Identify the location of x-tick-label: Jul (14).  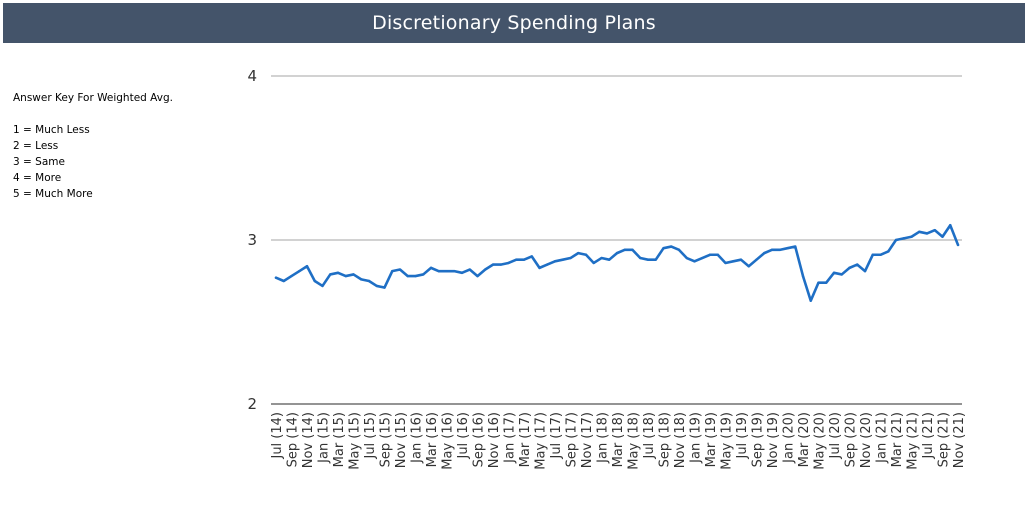
(277, 436).